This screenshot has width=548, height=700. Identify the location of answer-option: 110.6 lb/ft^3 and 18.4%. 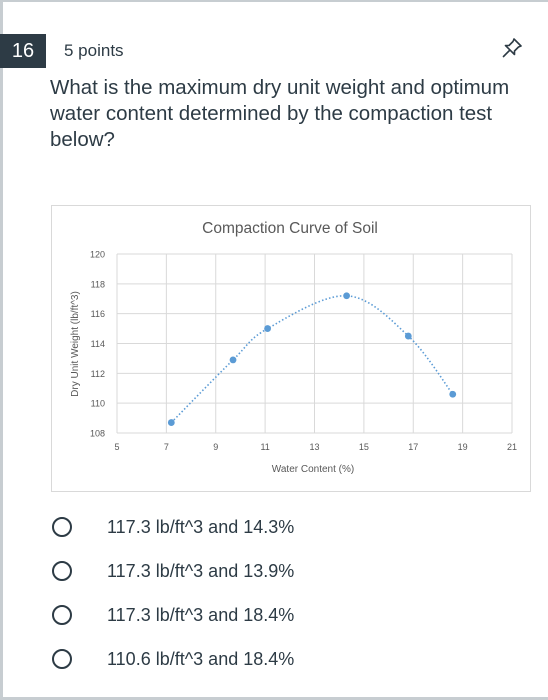
(290, 659).